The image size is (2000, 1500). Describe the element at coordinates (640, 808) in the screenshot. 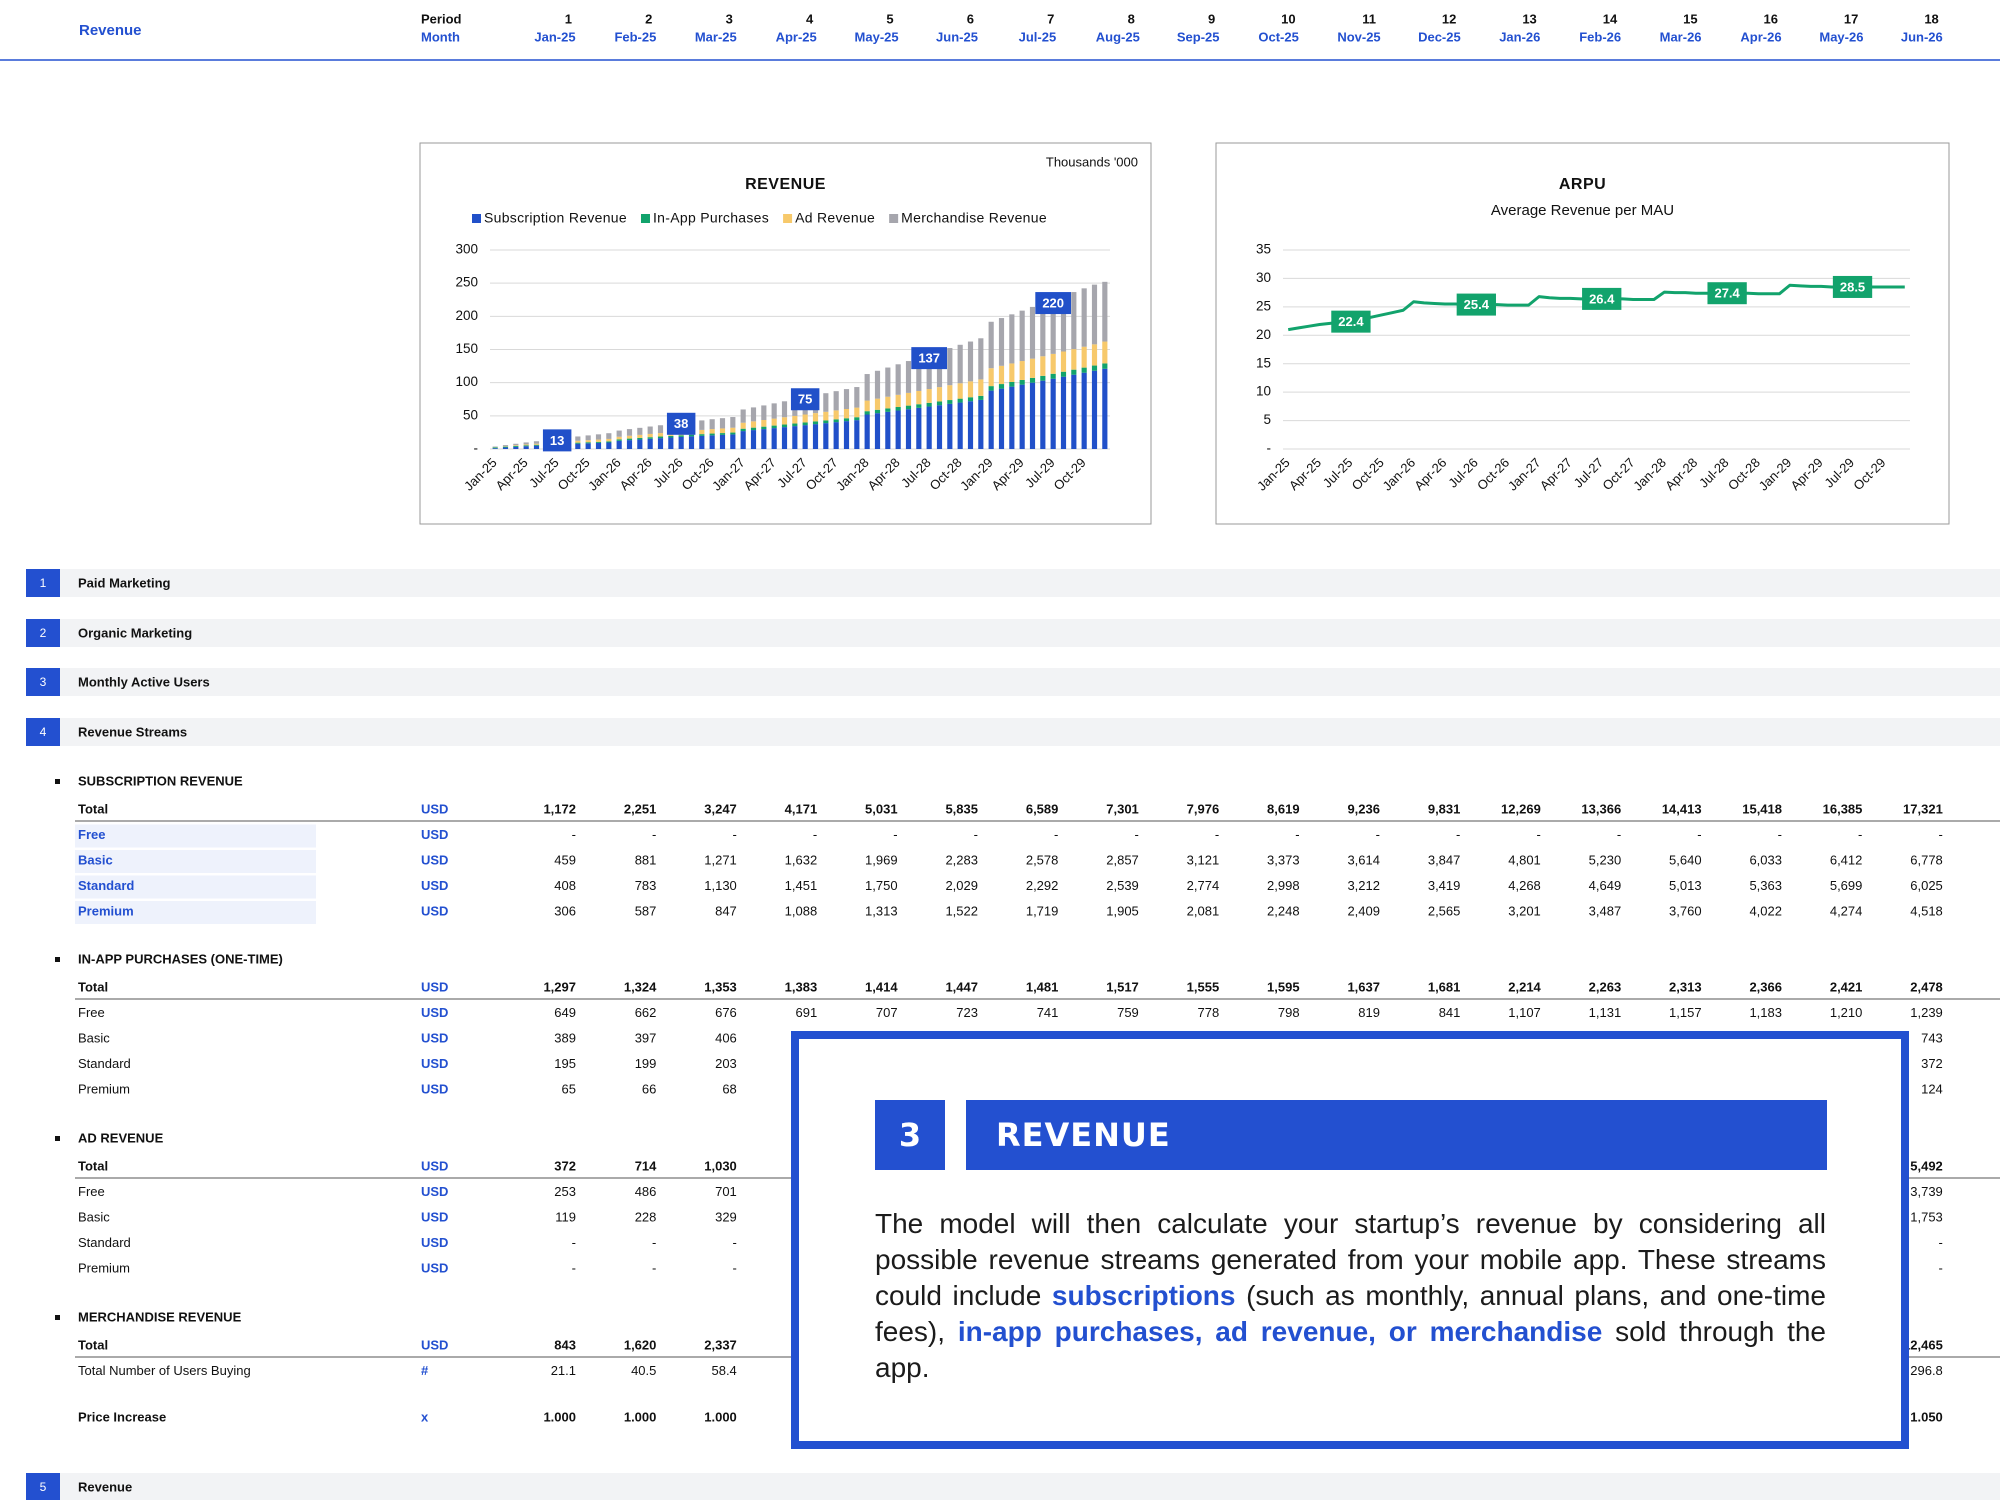

I see `cell-value: 2,251` at that location.